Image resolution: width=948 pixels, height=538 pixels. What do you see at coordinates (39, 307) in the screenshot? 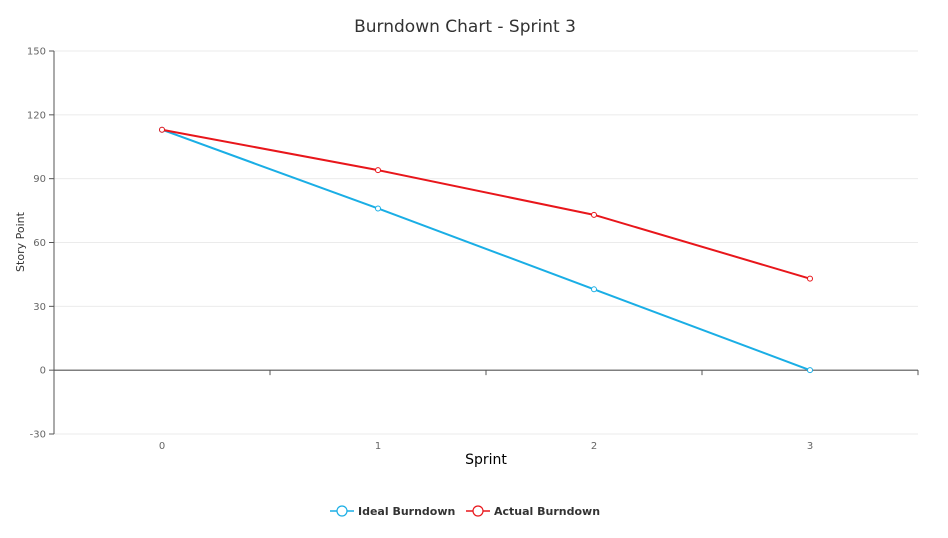
I see `y-tick-label: 30` at bounding box center [39, 307].